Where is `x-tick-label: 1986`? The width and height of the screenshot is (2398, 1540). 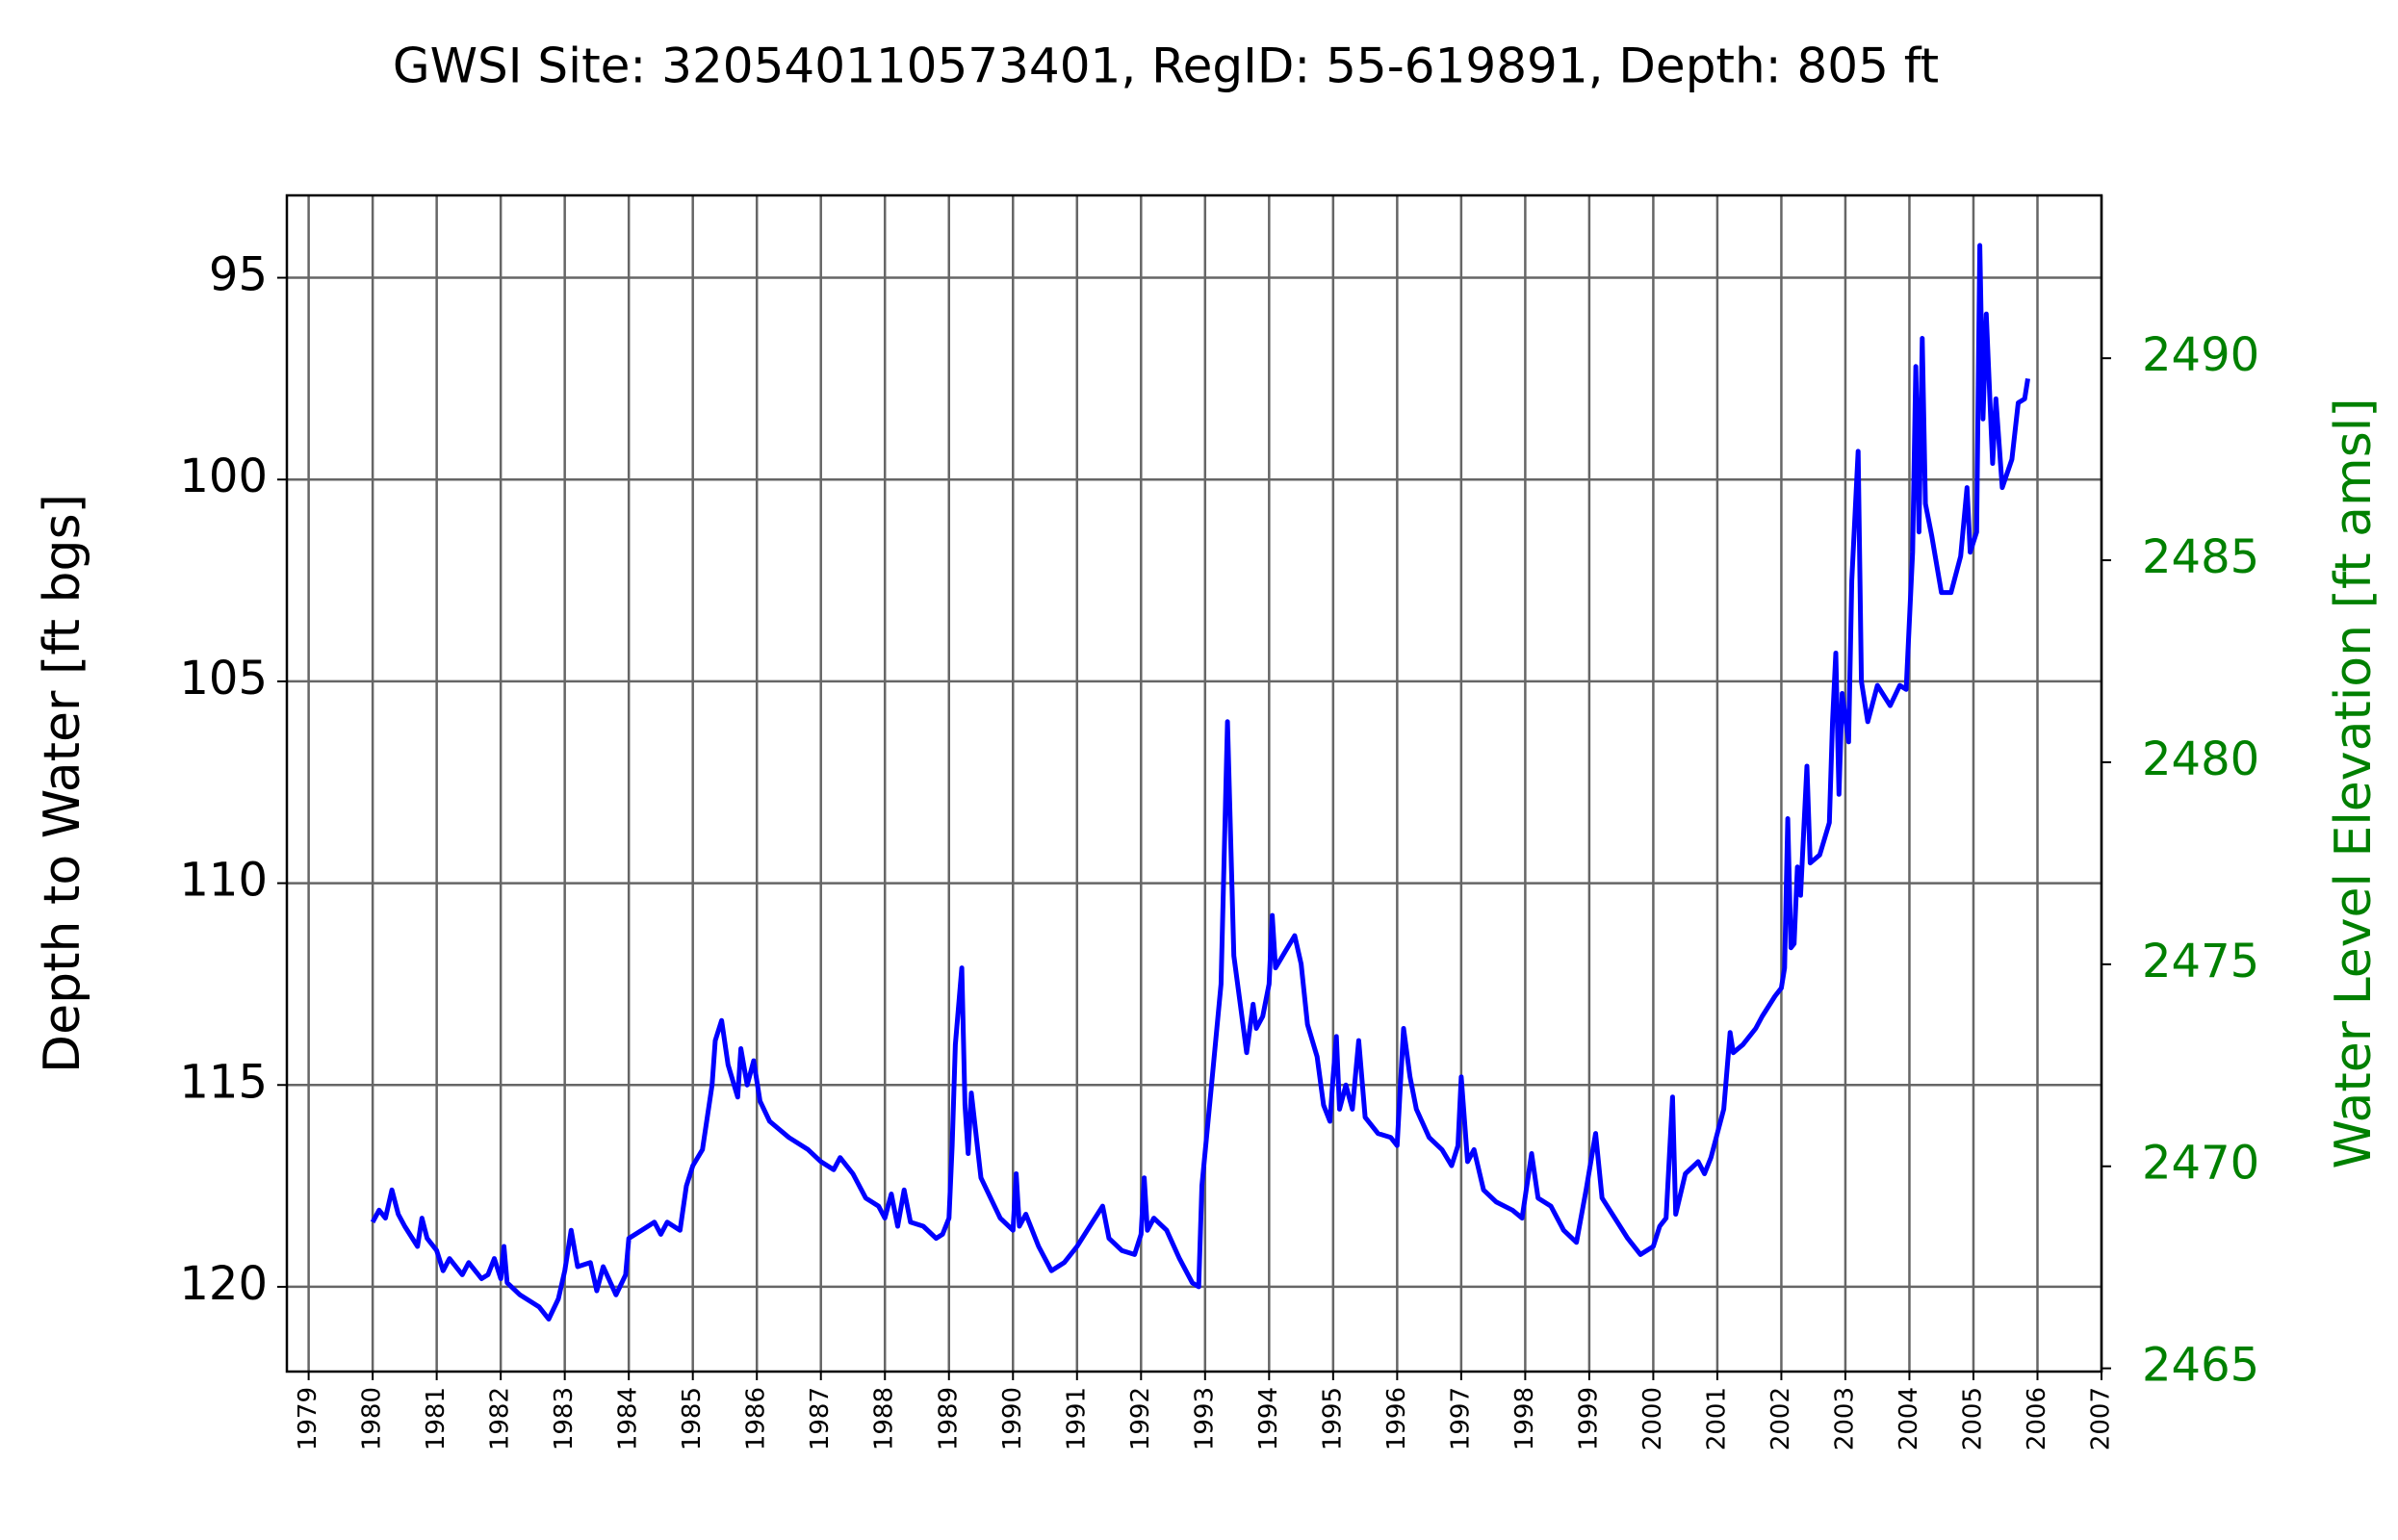
x-tick-label: 1986 is located at coordinates (756, 1418).